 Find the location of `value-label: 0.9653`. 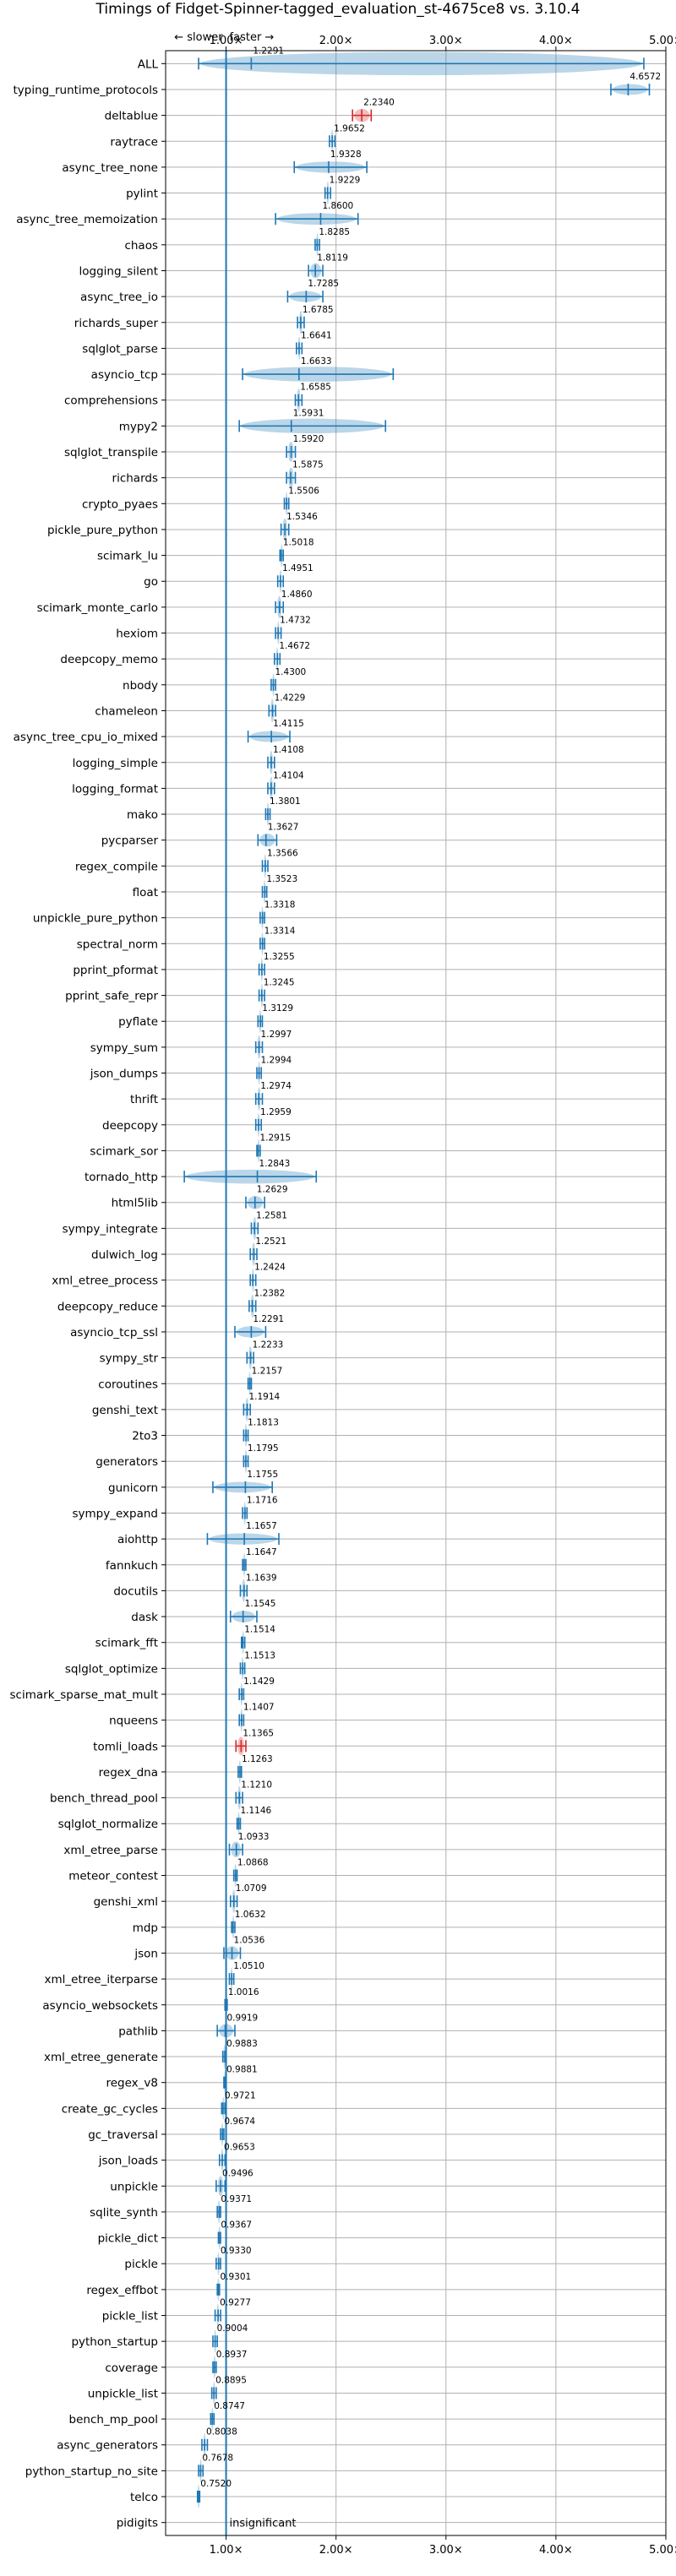

value-label: 0.9653 is located at coordinates (240, 2148).